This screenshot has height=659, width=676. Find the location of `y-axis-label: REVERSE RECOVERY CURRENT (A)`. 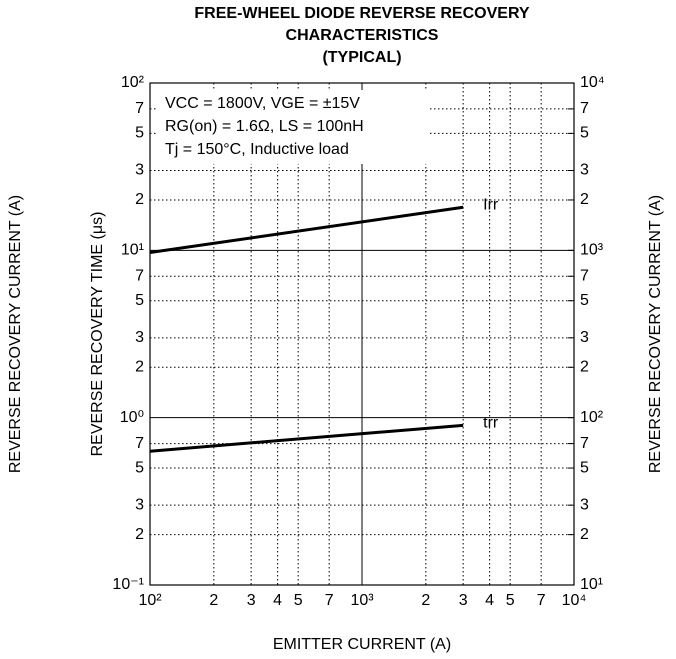

y-axis-label: REVERSE RECOVERY CURRENT (A) is located at coordinates (15, 334).